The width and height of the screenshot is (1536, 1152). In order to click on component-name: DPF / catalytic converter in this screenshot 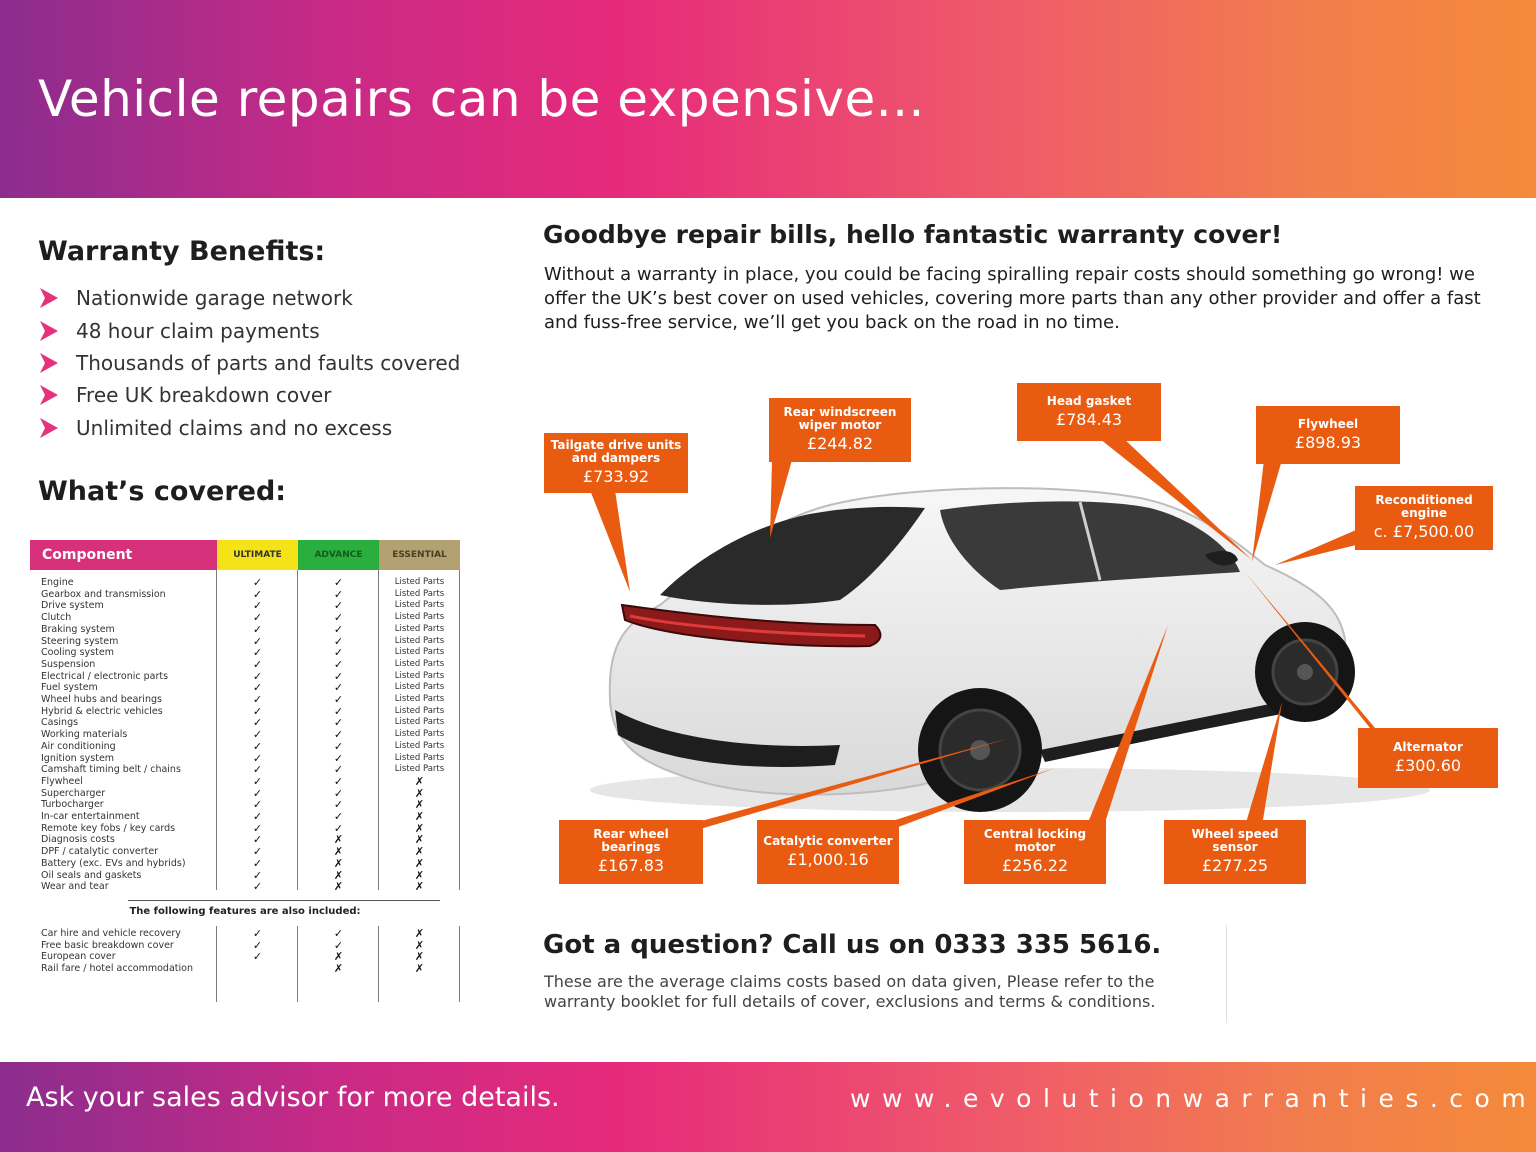, I will do `click(100, 852)`.